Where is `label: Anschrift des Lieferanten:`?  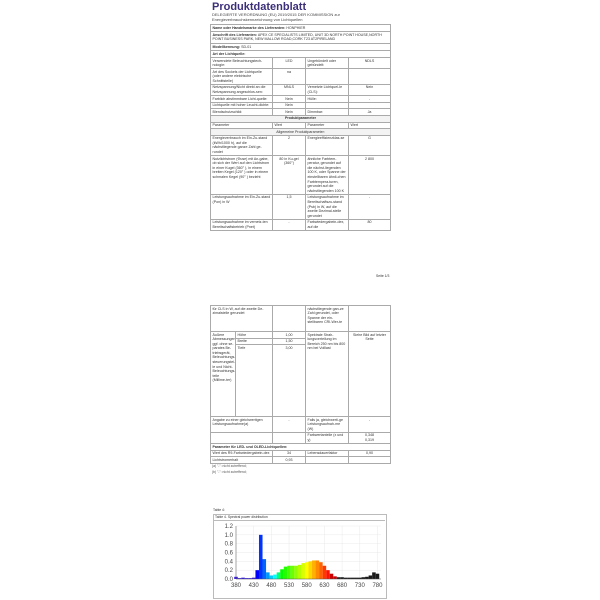
label: Anschrift des Lieferanten: is located at coordinates (235, 34).